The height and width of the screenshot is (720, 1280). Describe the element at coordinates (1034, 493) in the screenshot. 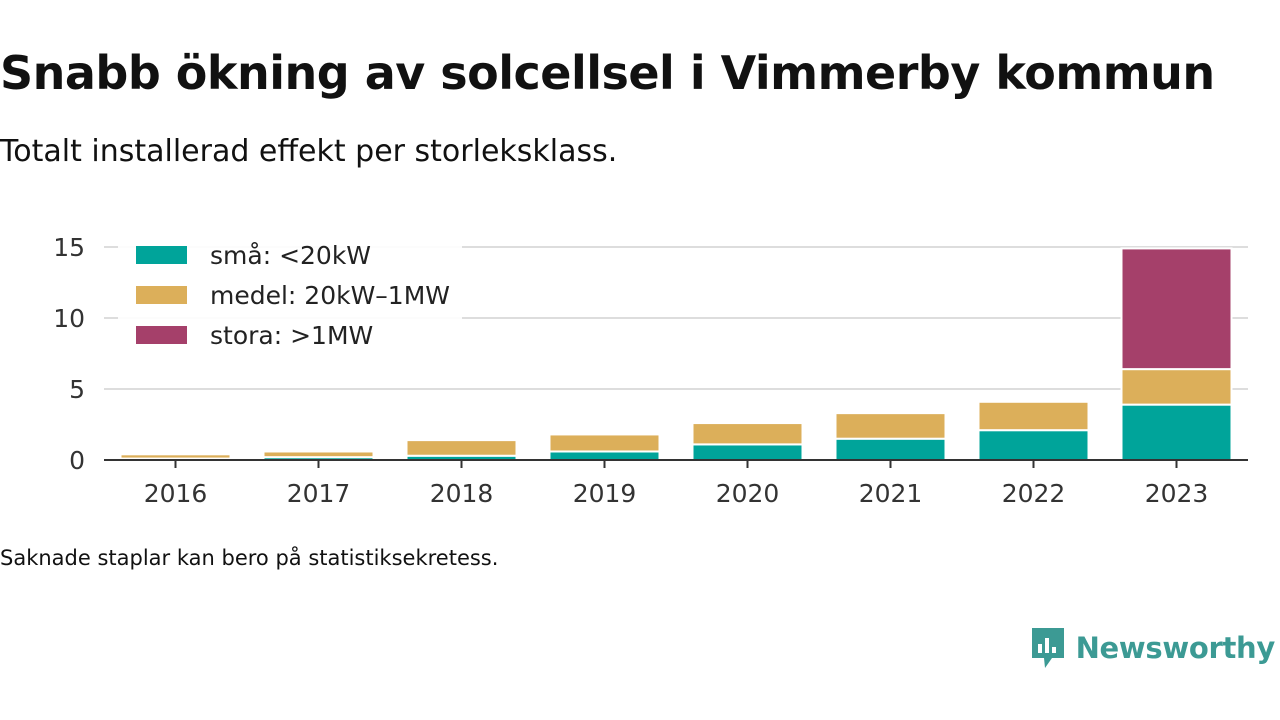

I see `x-tick-label: 2022` at that location.